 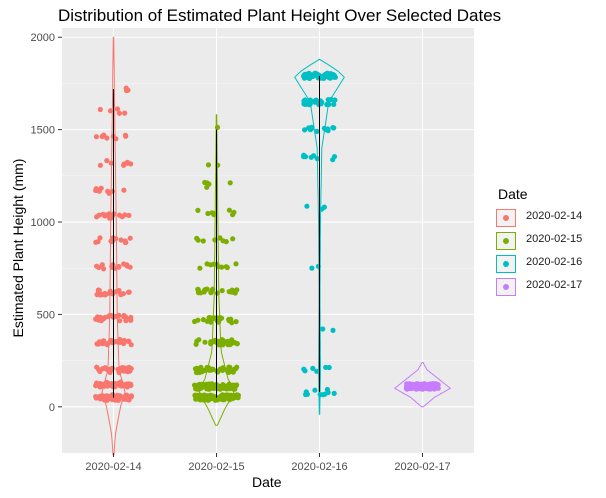 What do you see at coordinates (43, 38) in the screenshot?
I see `y-tick-label: 2000` at bounding box center [43, 38].